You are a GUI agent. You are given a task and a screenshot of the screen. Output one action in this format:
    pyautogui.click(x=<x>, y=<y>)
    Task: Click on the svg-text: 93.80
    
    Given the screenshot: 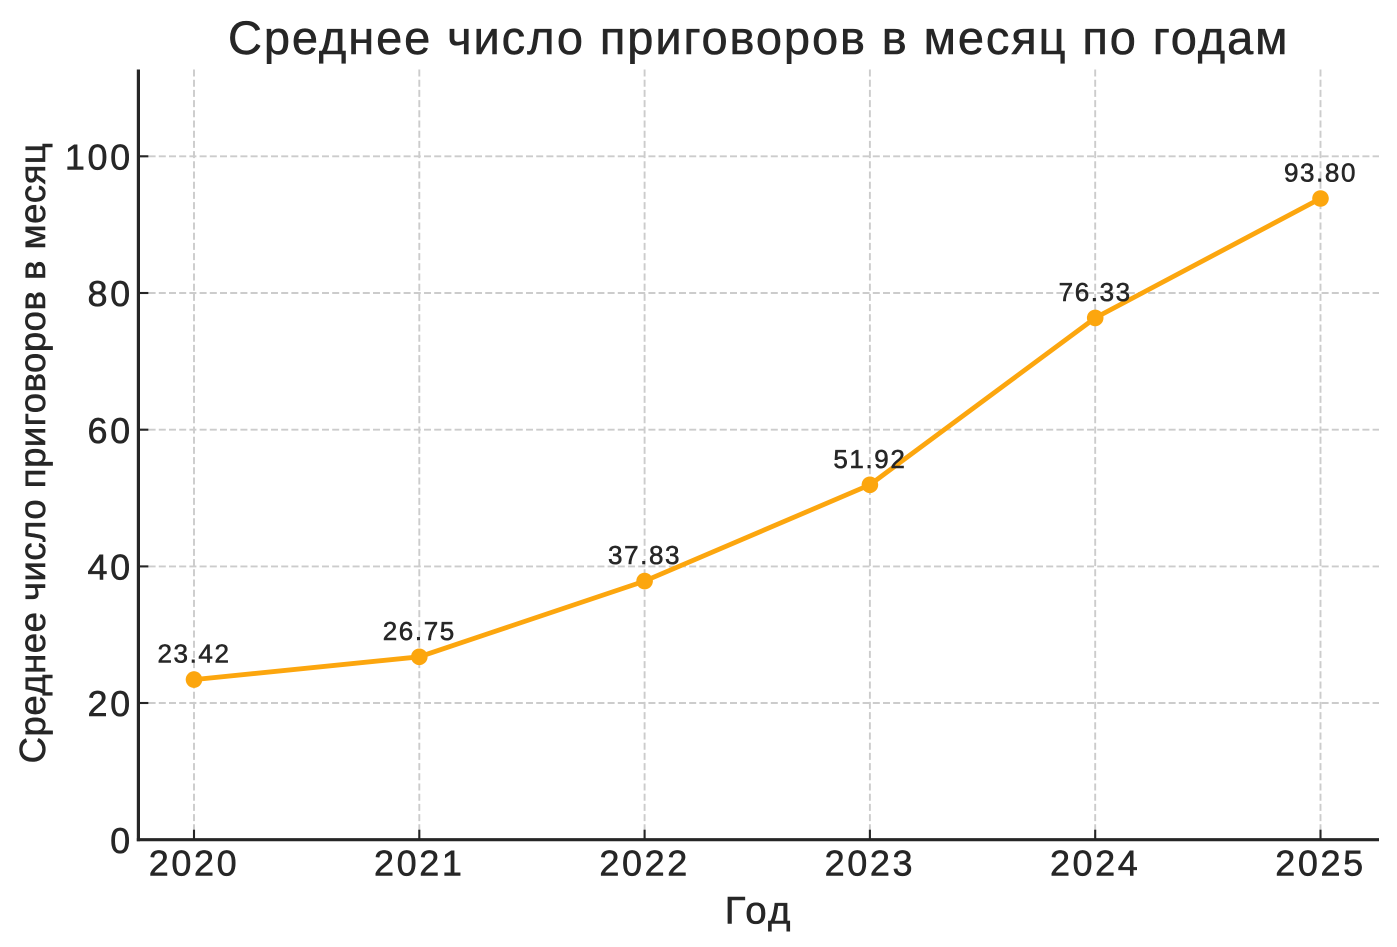 What is the action you would take?
    pyautogui.click(x=1320, y=173)
    